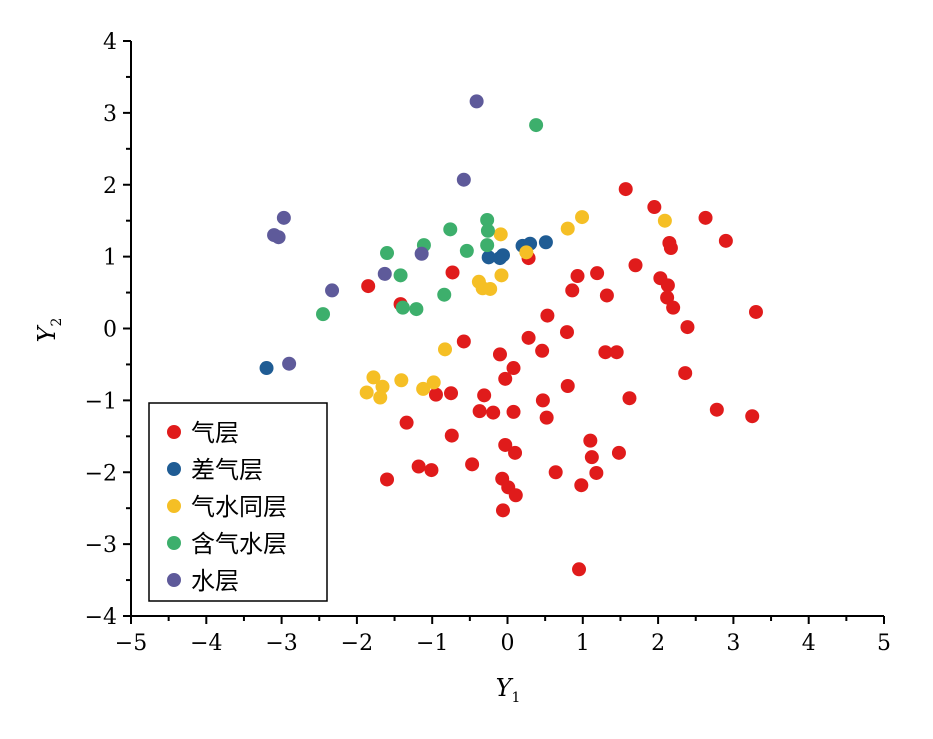 This screenshot has width=933, height=739. Describe the element at coordinates (281, 643) in the screenshot. I see `x-tick-label: −3` at that location.